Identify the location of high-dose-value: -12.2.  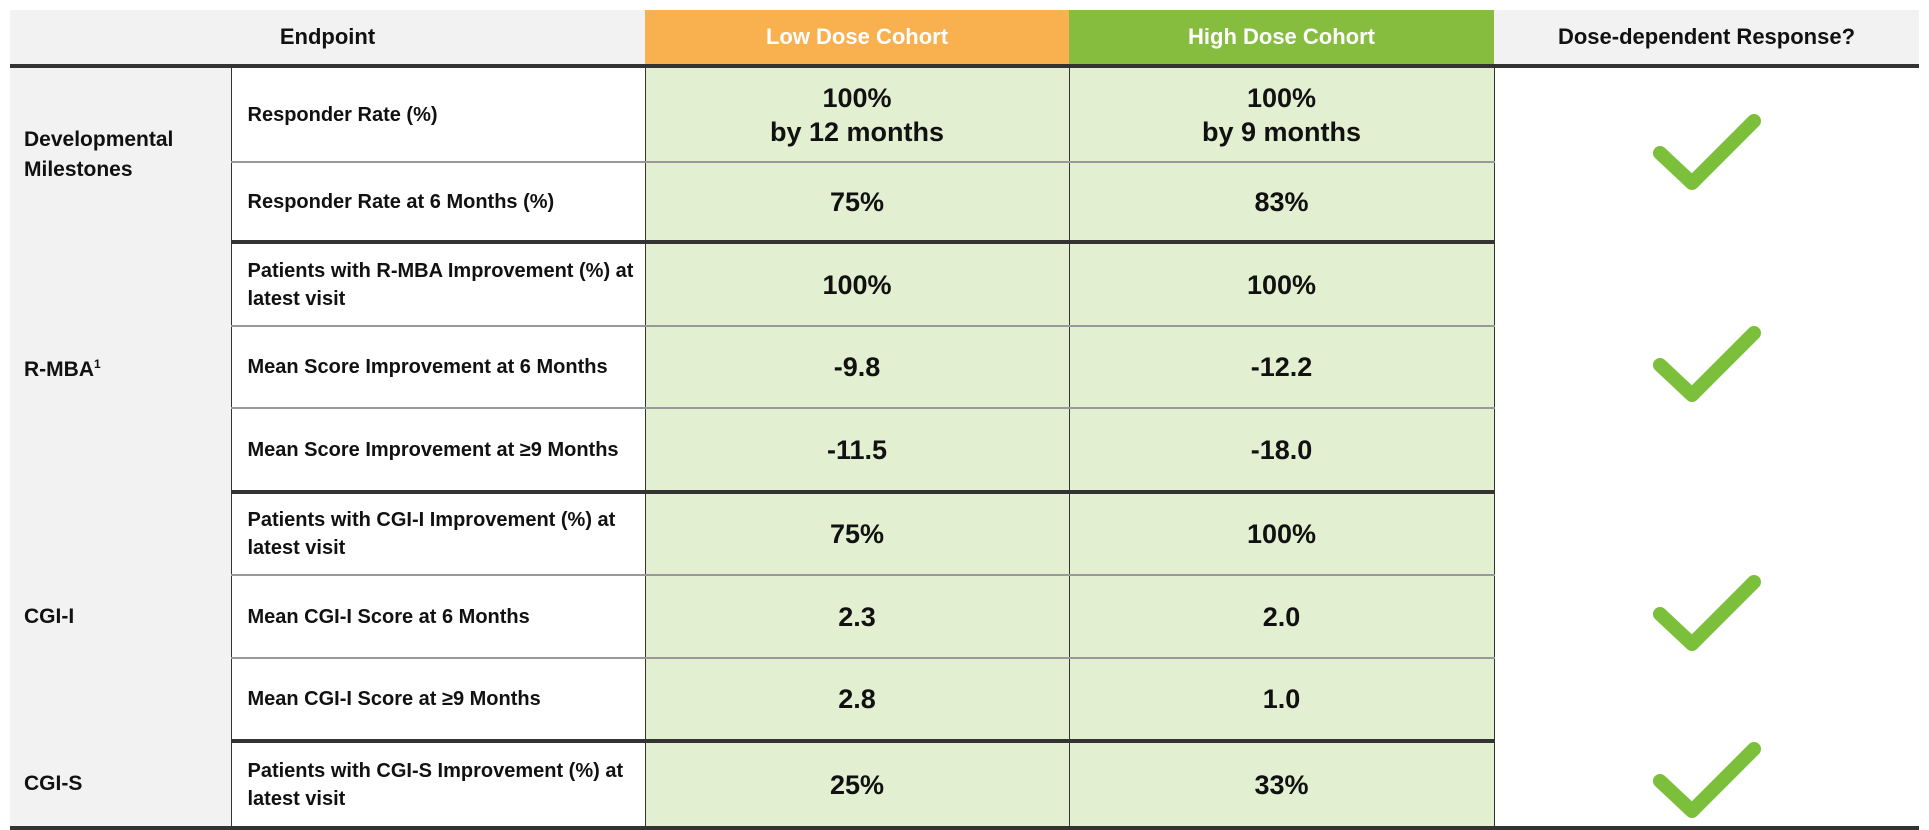
(1281, 367).